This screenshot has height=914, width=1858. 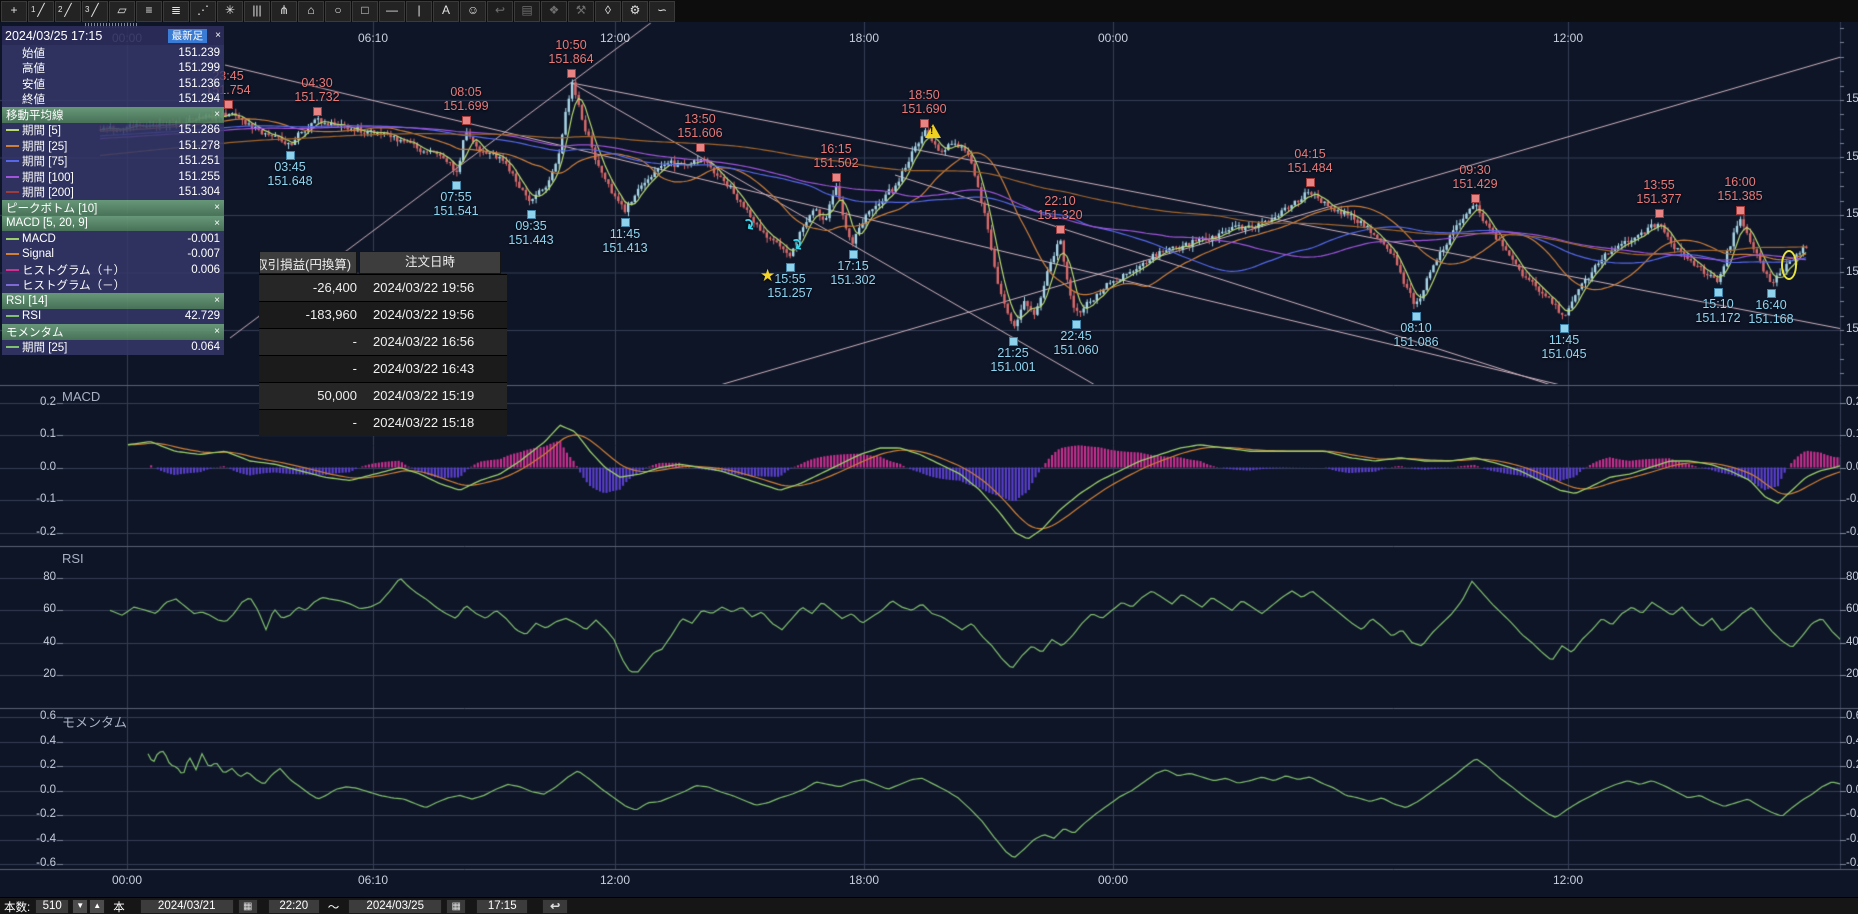 What do you see at coordinates (466, 92) in the screenshot?
I see `annotation-time: 08:05` at bounding box center [466, 92].